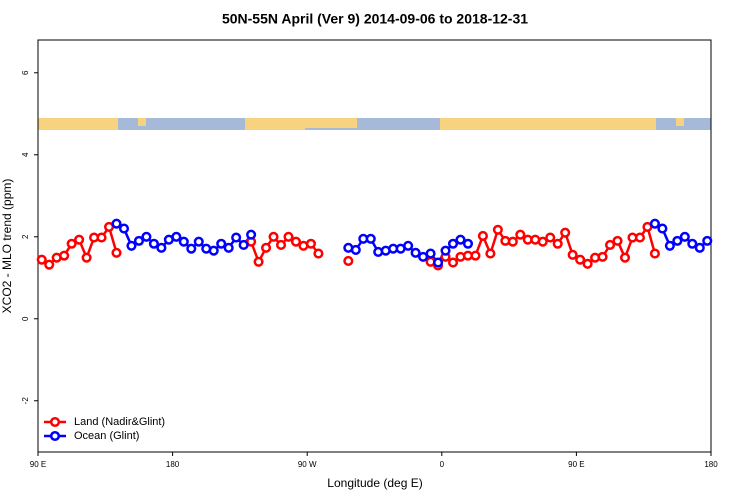 This screenshot has width=750, height=500. I want to click on x-tick-label: 0, so click(442, 464).